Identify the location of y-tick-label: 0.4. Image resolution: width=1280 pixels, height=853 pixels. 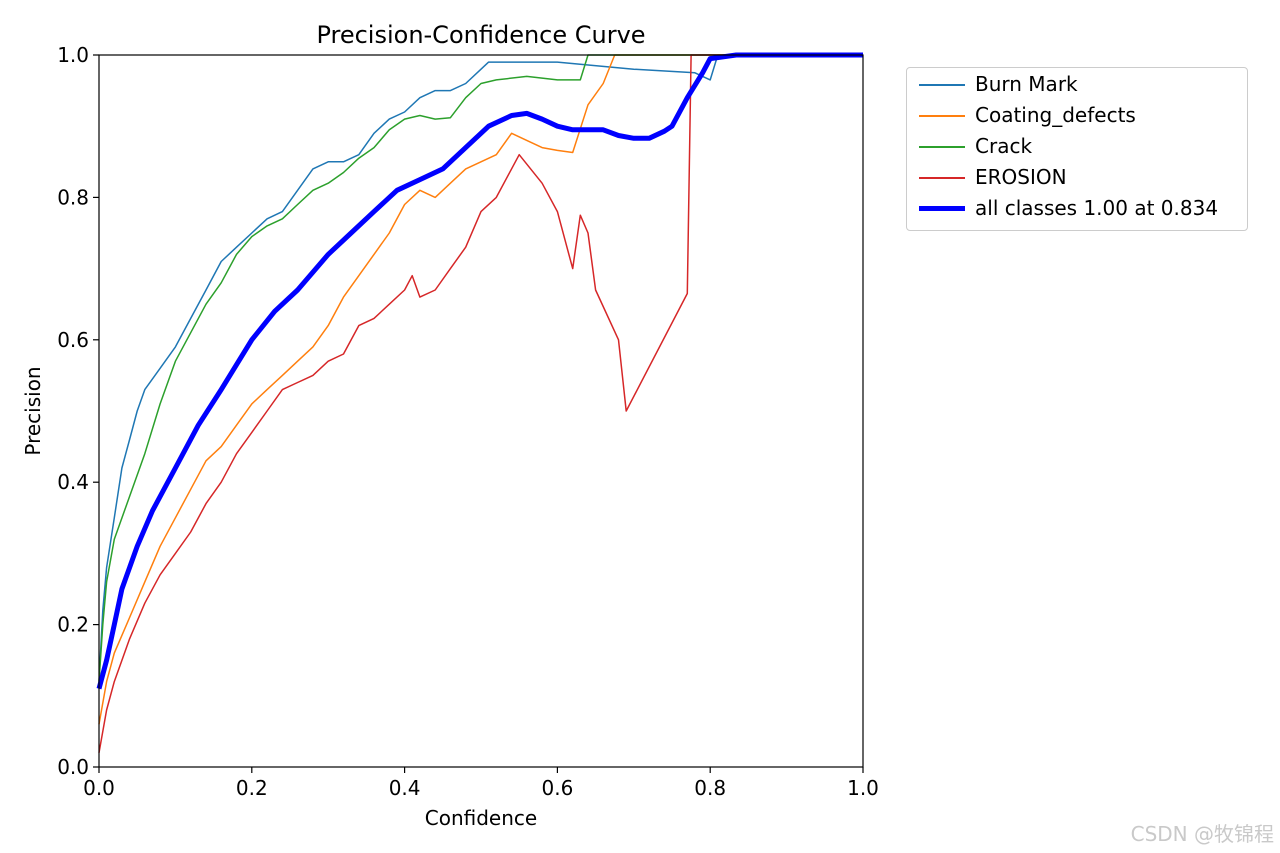
(73, 482).